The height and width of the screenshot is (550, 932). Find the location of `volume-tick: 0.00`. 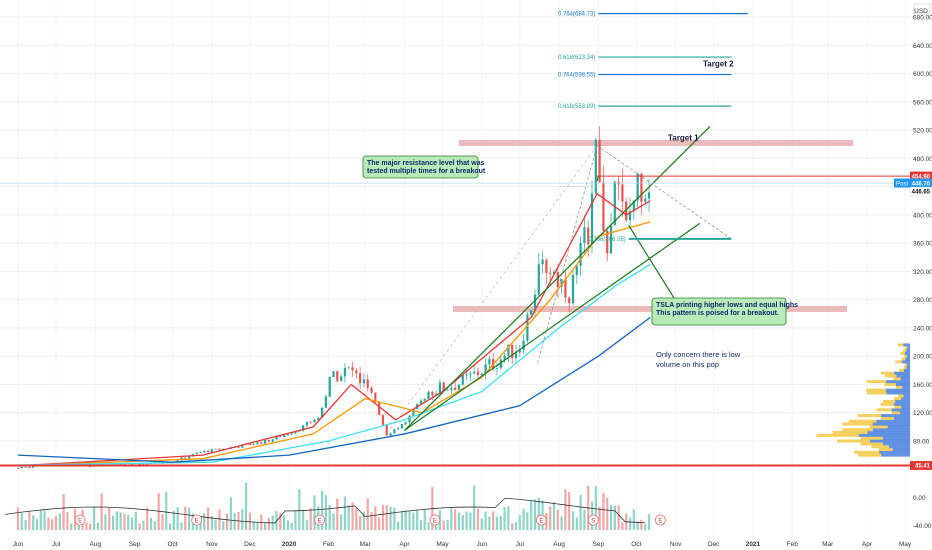

volume-tick: 0.00 is located at coordinates (919, 498).